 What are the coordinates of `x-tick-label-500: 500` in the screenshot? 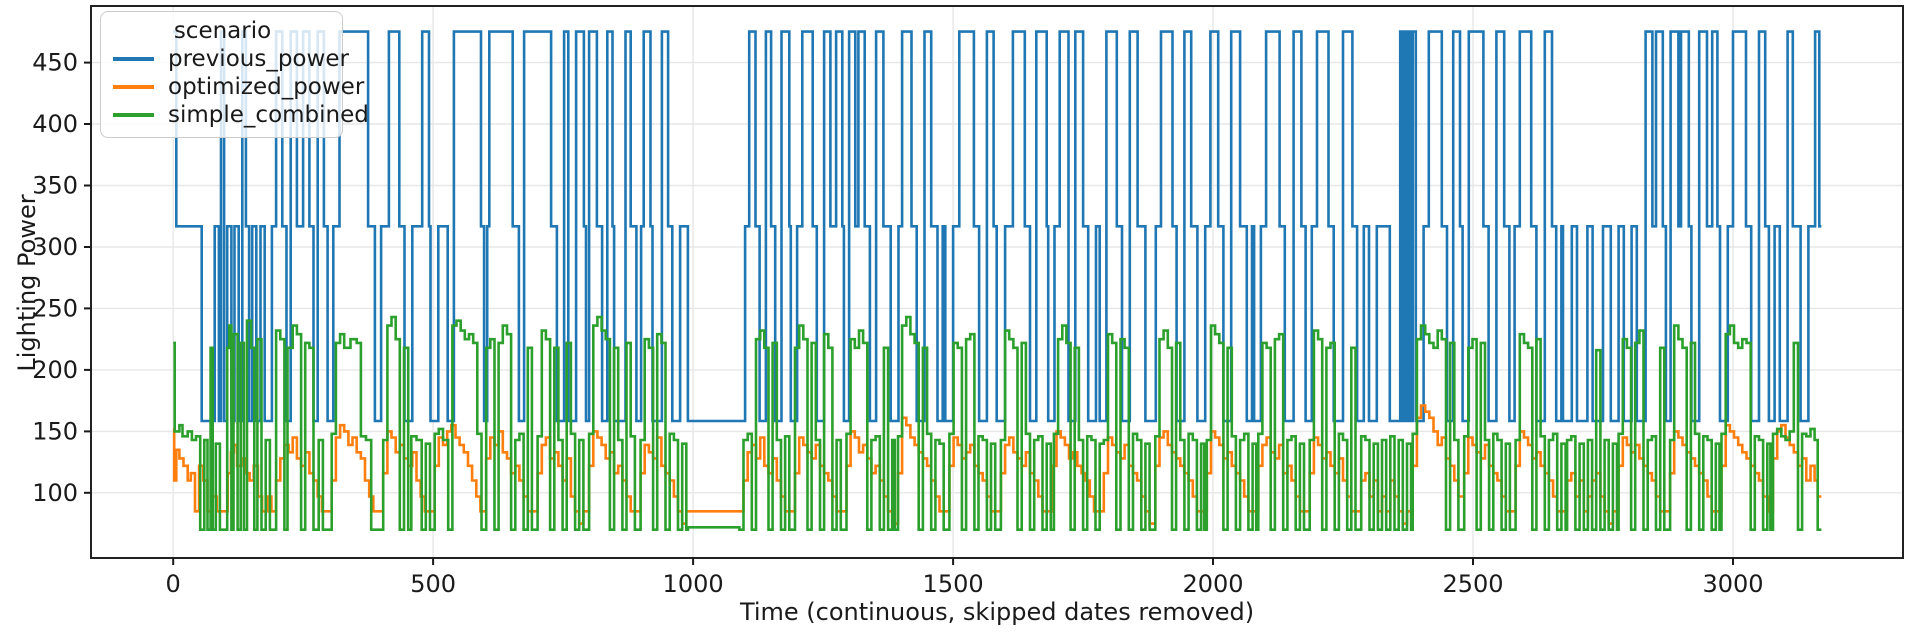 It's located at (433, 584).